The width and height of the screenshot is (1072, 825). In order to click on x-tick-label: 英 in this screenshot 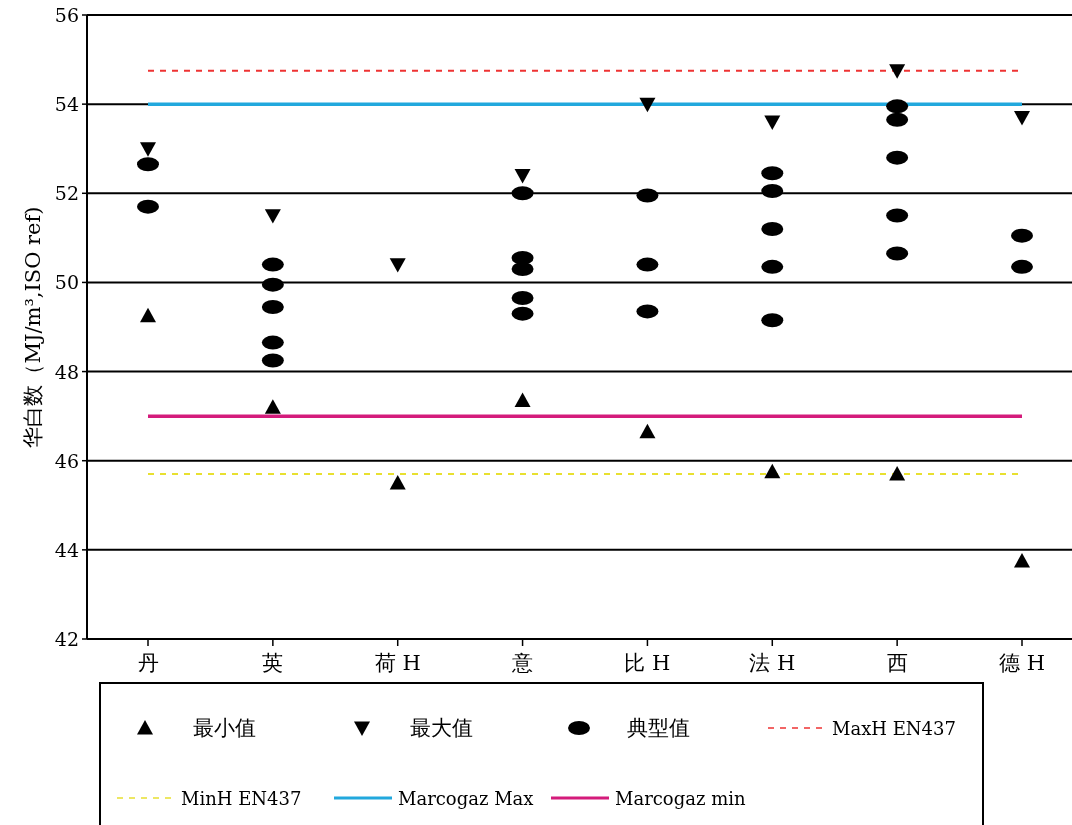, I will do `click(273, 663)`.